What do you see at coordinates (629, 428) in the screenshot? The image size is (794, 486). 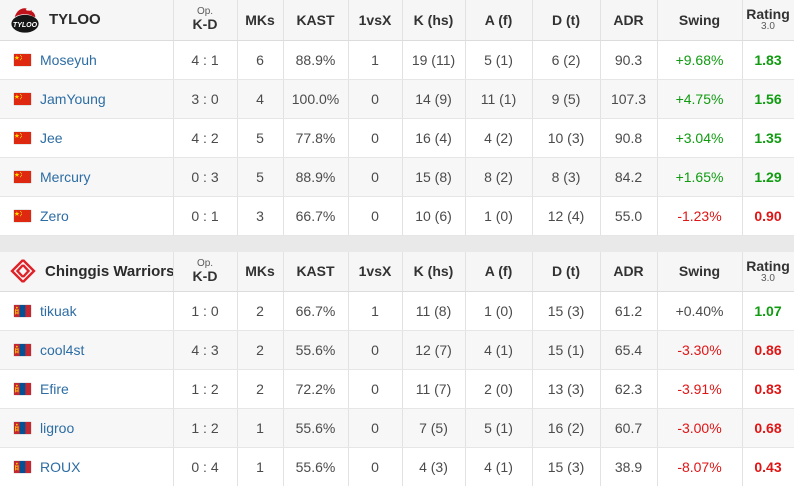 I see `stat-adr: 60.7` at bounding box center [629, 428].